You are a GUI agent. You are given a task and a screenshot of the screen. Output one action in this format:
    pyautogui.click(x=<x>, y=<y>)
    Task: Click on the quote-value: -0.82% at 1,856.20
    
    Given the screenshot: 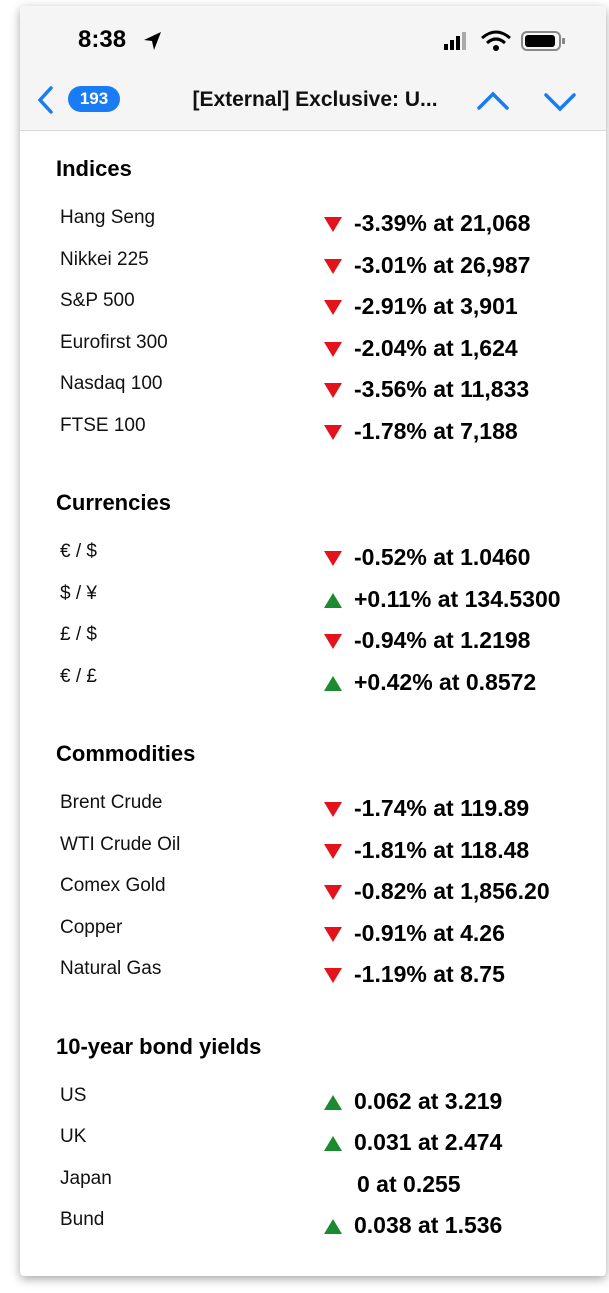 What is the action you would take?
    pyautogui.click(x=452, y=891)
    